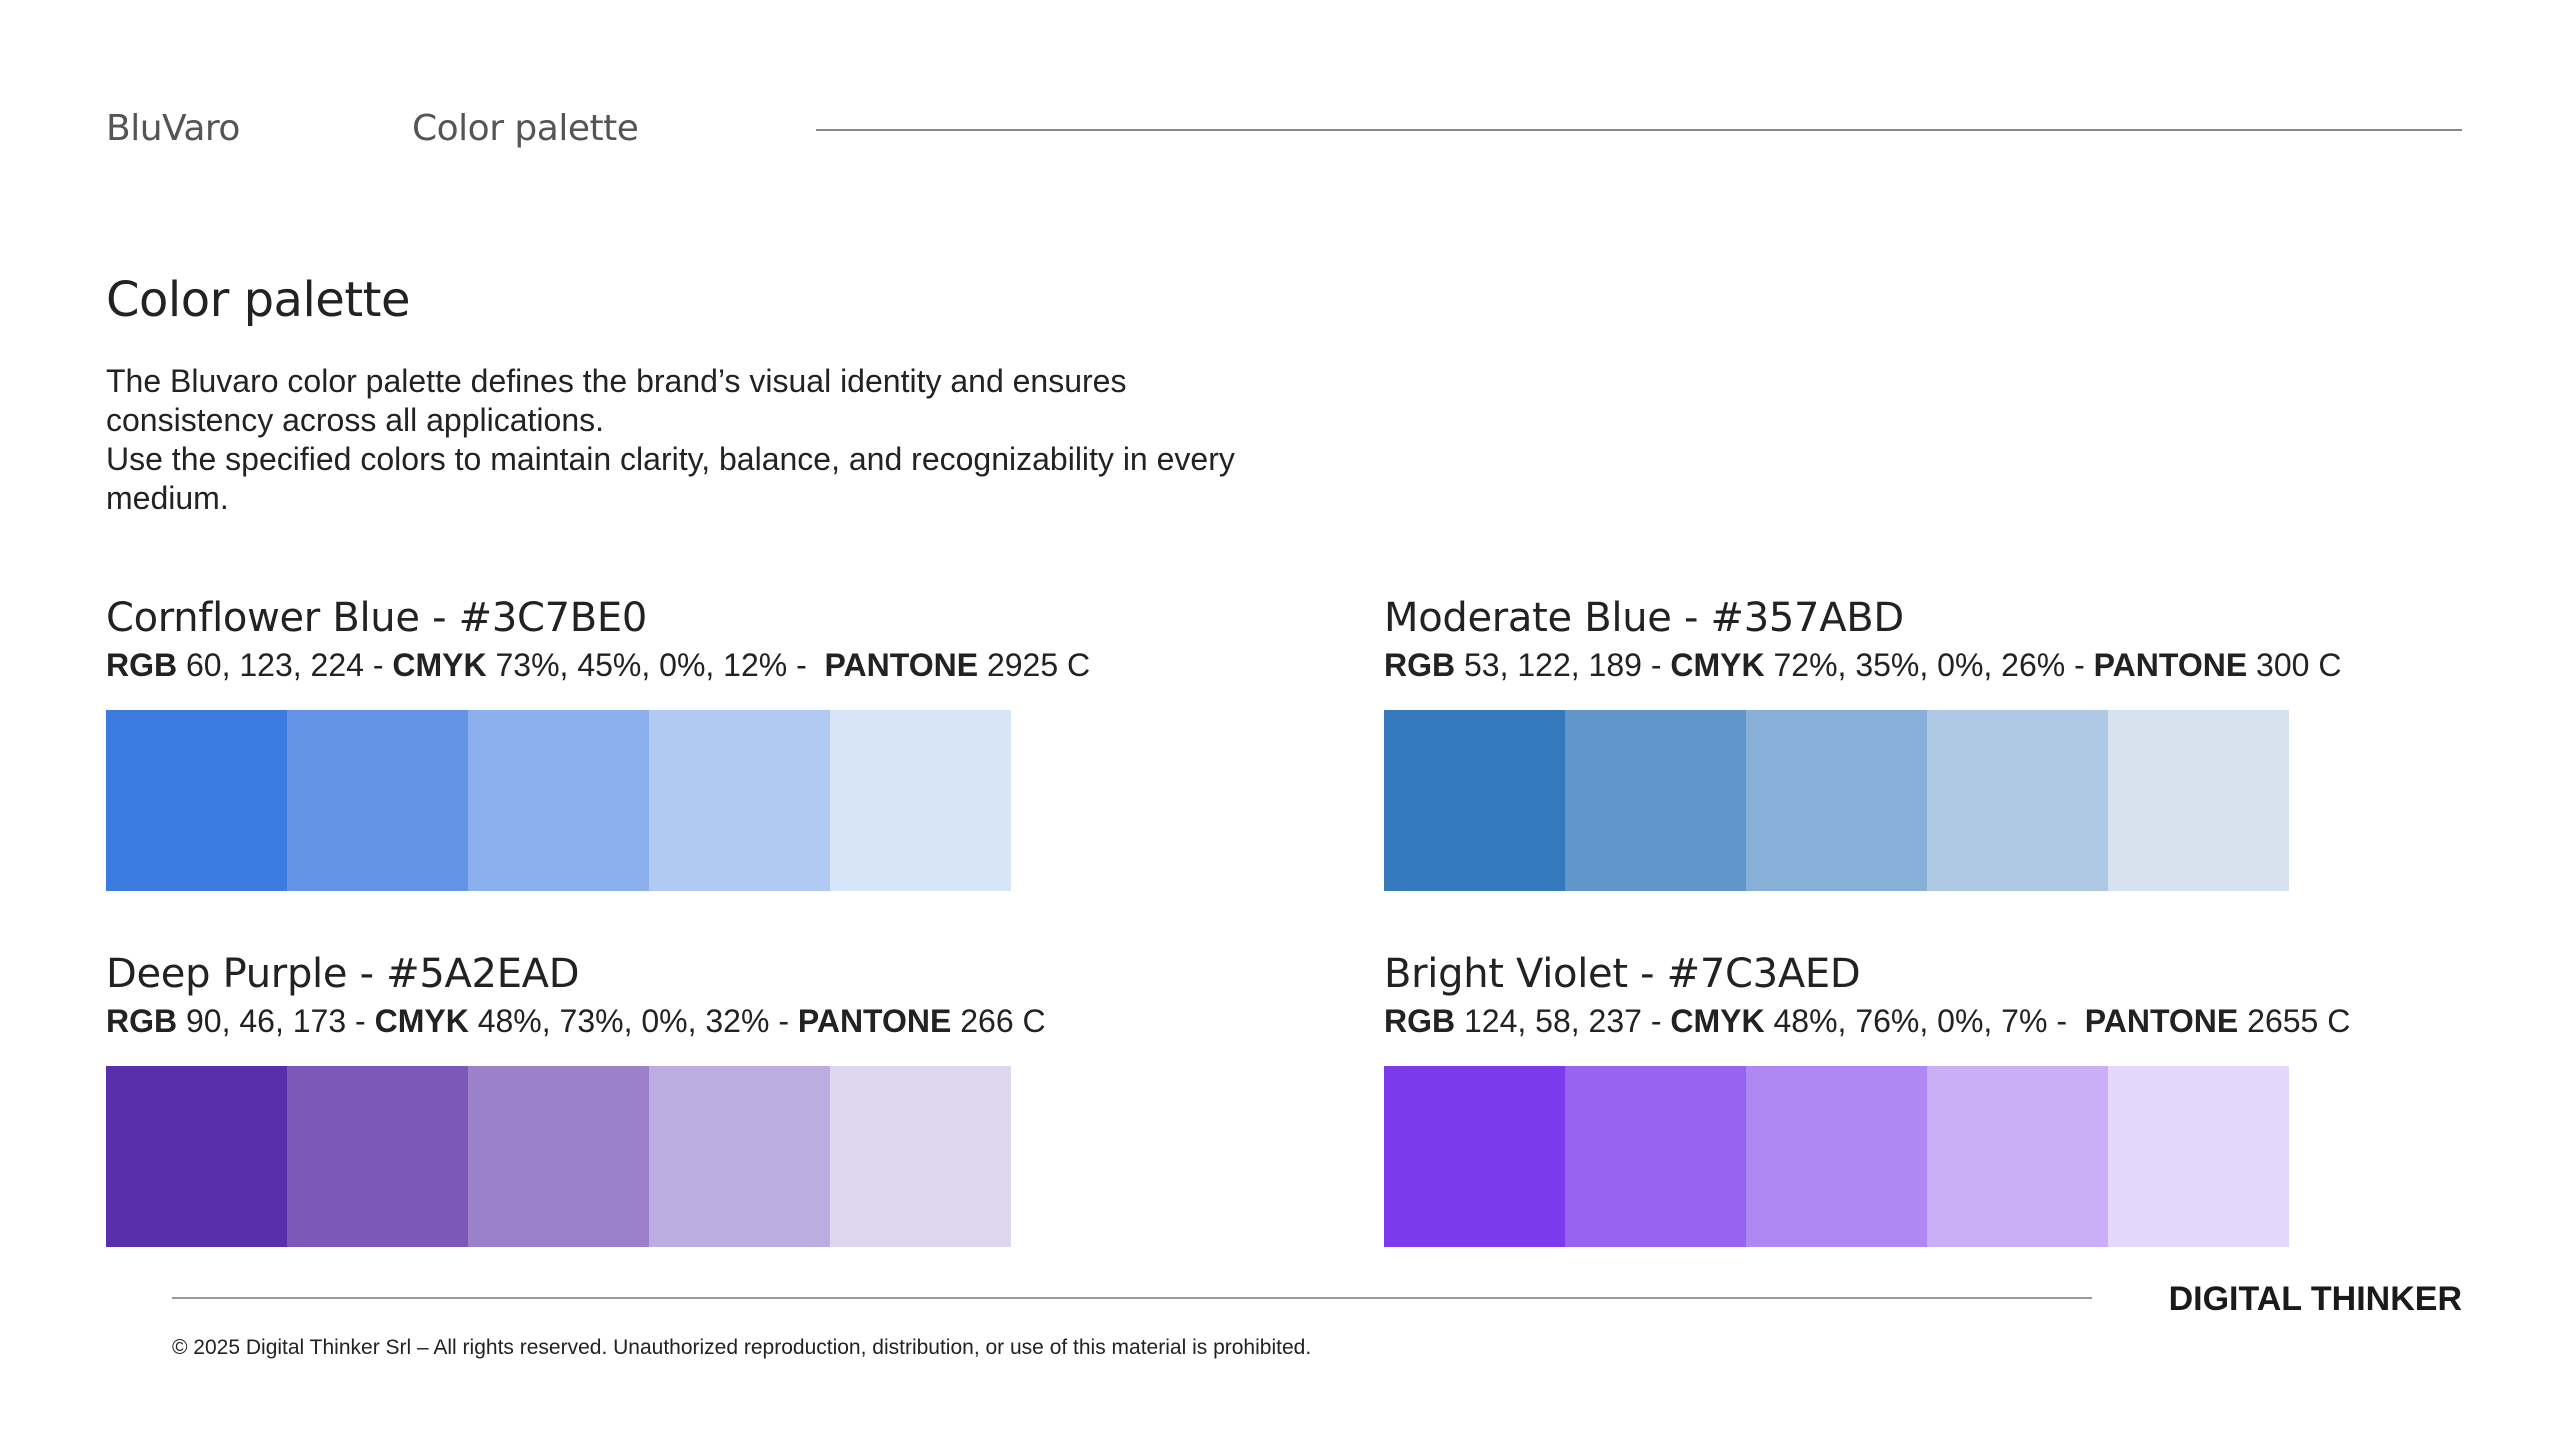  What do you see at coordinates (377, 618) in the screenshot?
I see `color-name: Cornflower Blue - #3C7BE0` at bounding box center [377, 618].